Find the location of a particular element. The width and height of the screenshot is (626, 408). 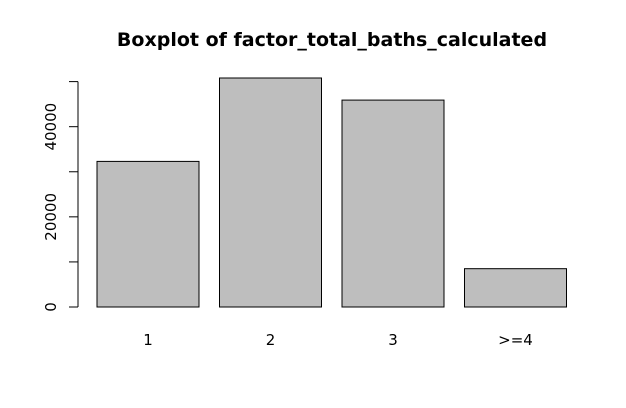

y-tick-label: 0 is located at coordinates (51, 307).